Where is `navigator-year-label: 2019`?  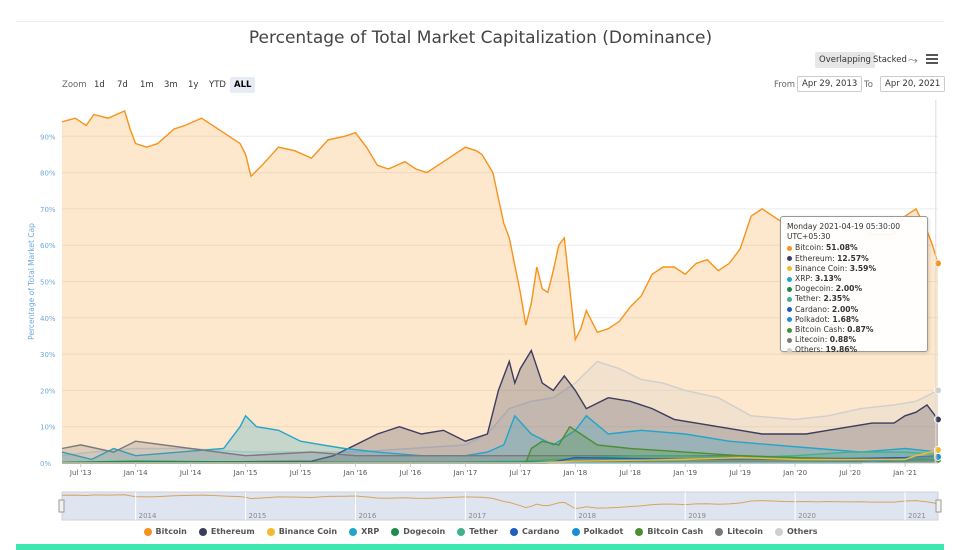 navigator-year-label: 2019 is located at coordinates (697, 516).